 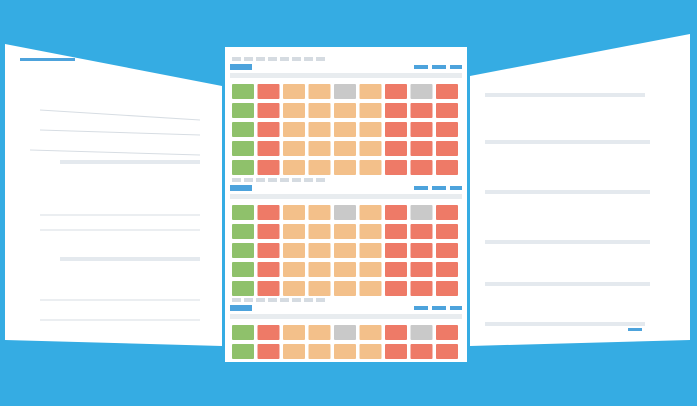 What do you see at coordinates (130, 162) in the screenshot?
I see `left-tab-bar` at bounding box center [130, 162].